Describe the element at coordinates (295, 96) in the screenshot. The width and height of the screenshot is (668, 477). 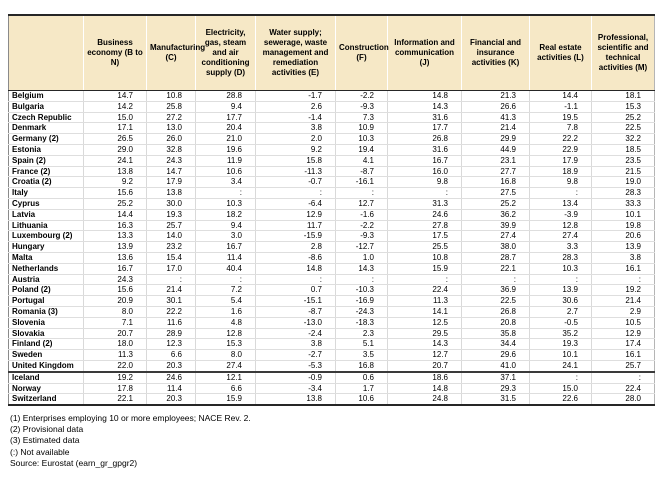
I see `data-cell: -1.7` at that location.